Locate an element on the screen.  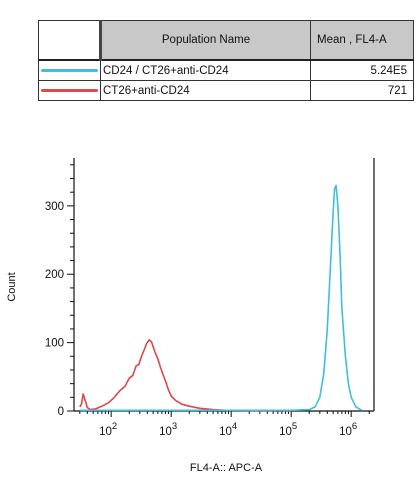
legend-population-name: CT26+anti-CD24 is located at coordinates (205, 90).